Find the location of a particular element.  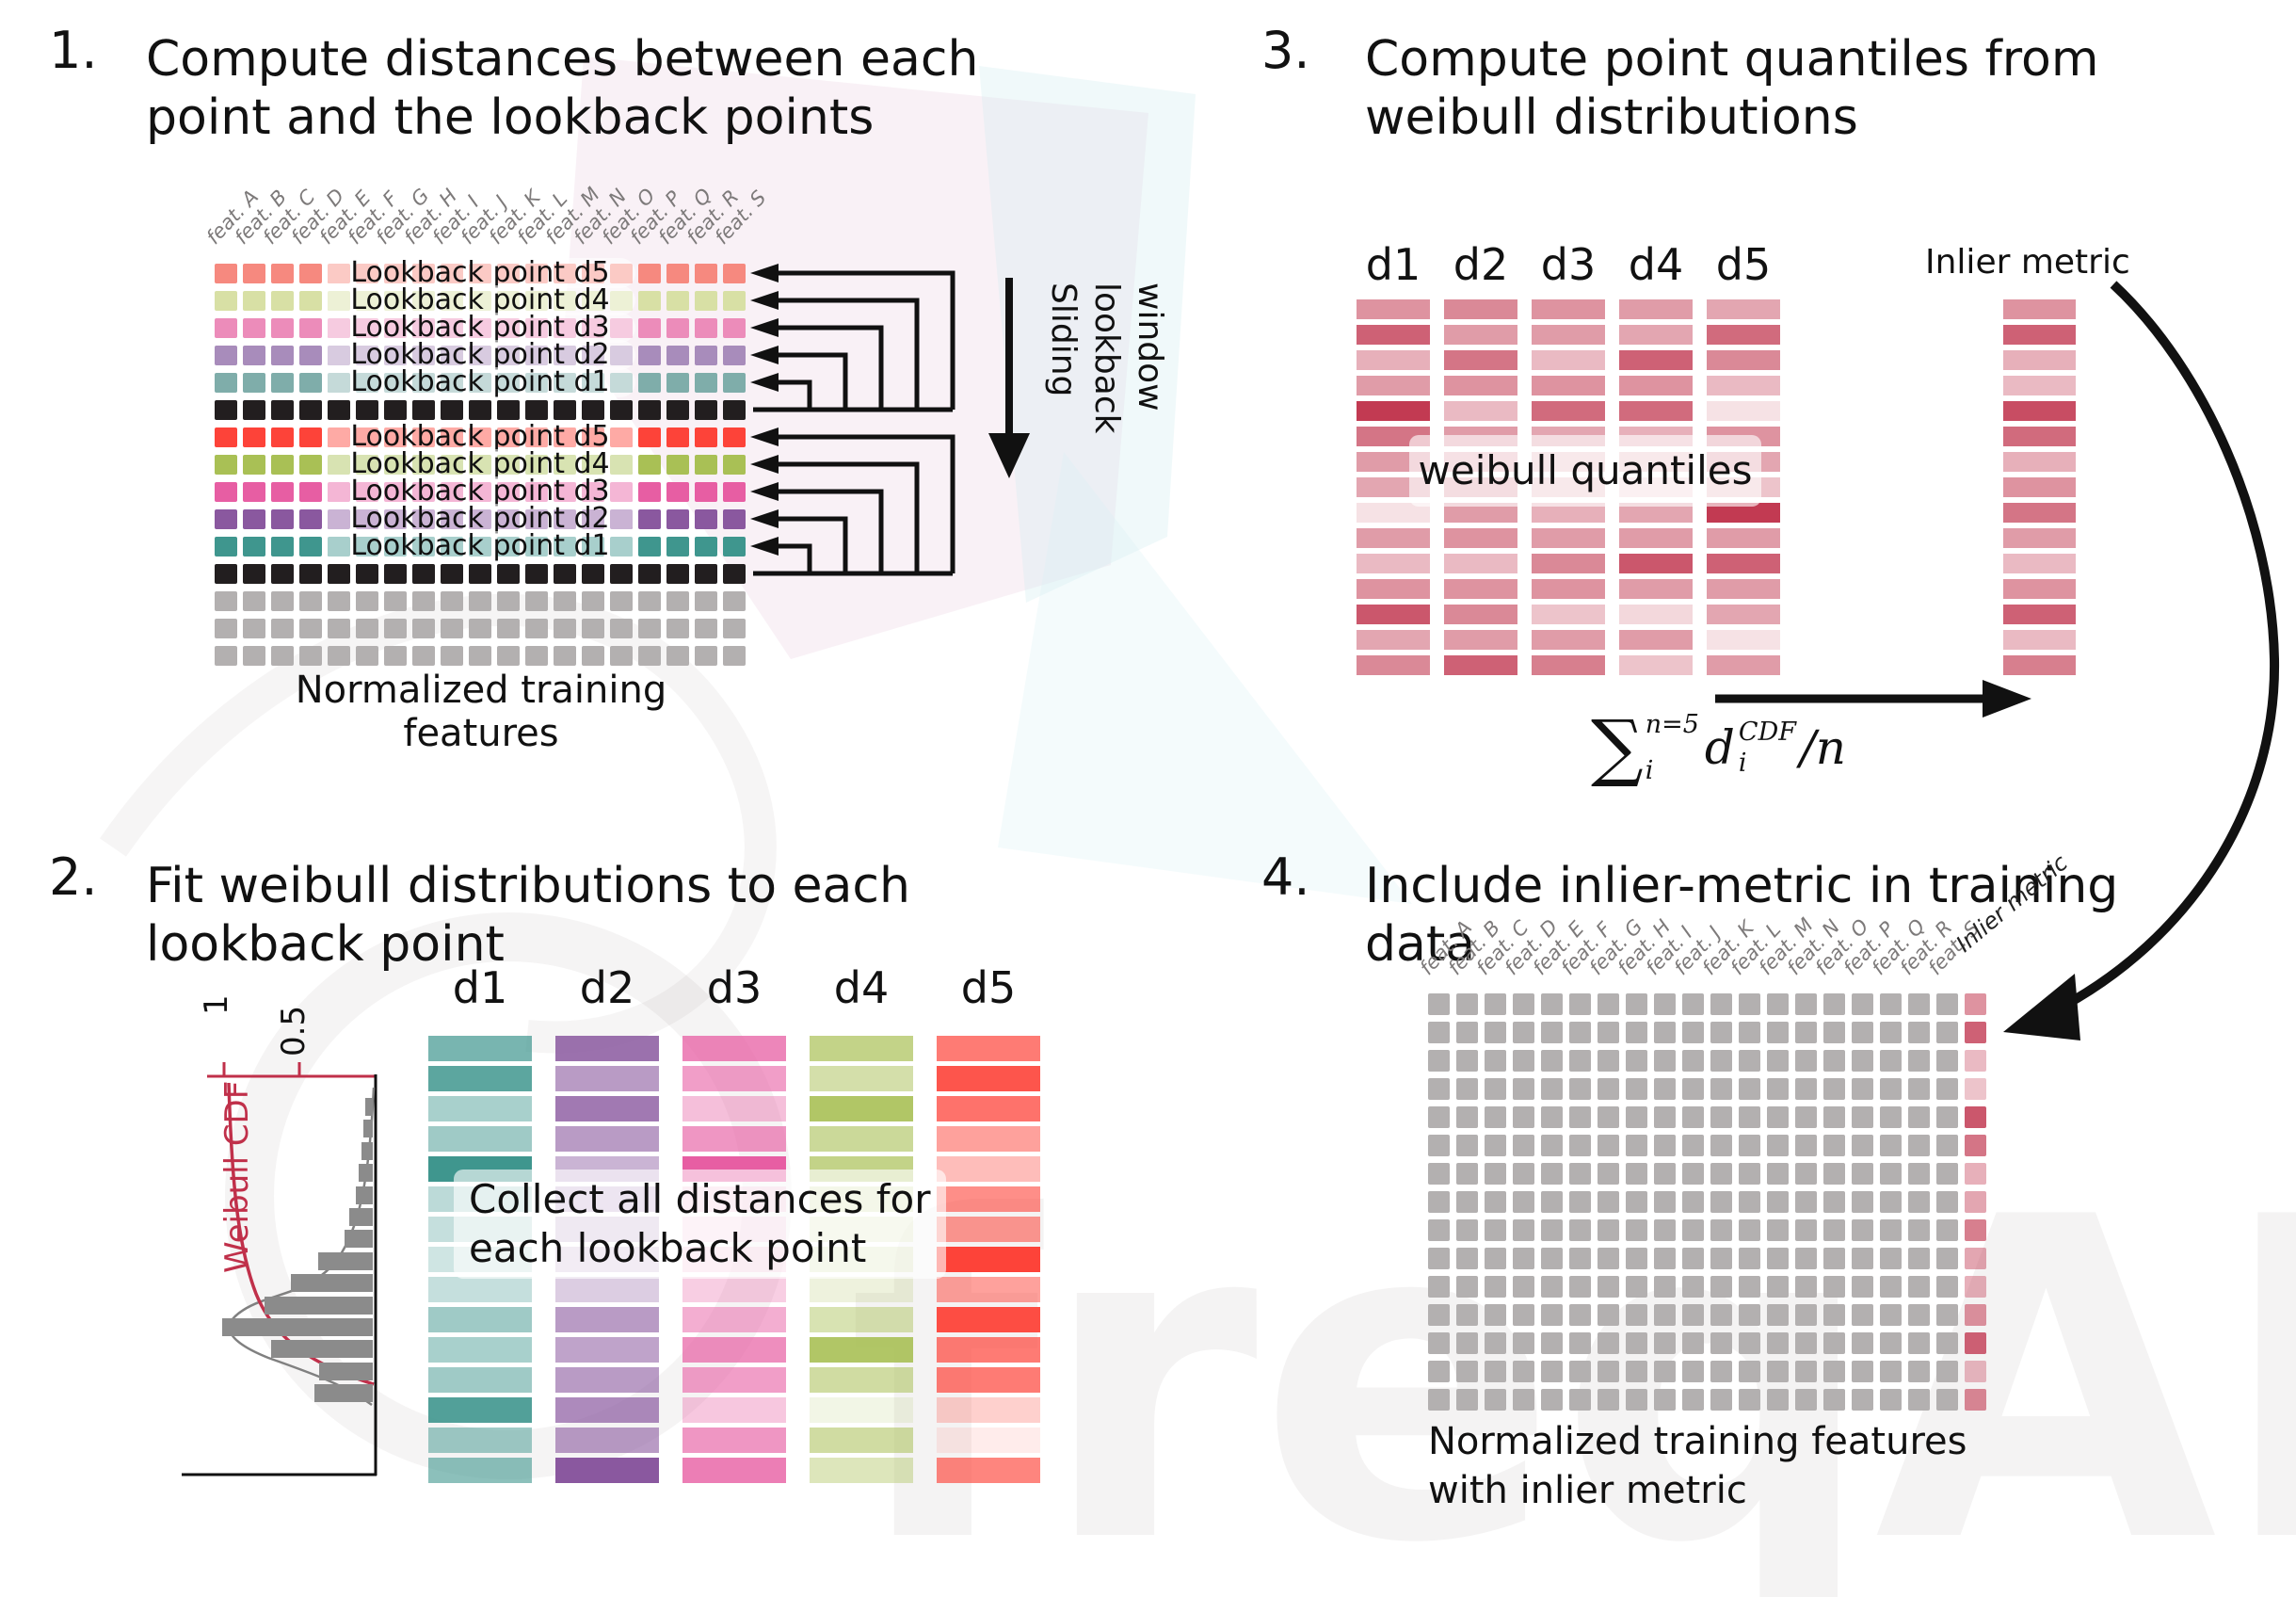

quantile-column-label: d1 is located at coordinates (1393, 264).